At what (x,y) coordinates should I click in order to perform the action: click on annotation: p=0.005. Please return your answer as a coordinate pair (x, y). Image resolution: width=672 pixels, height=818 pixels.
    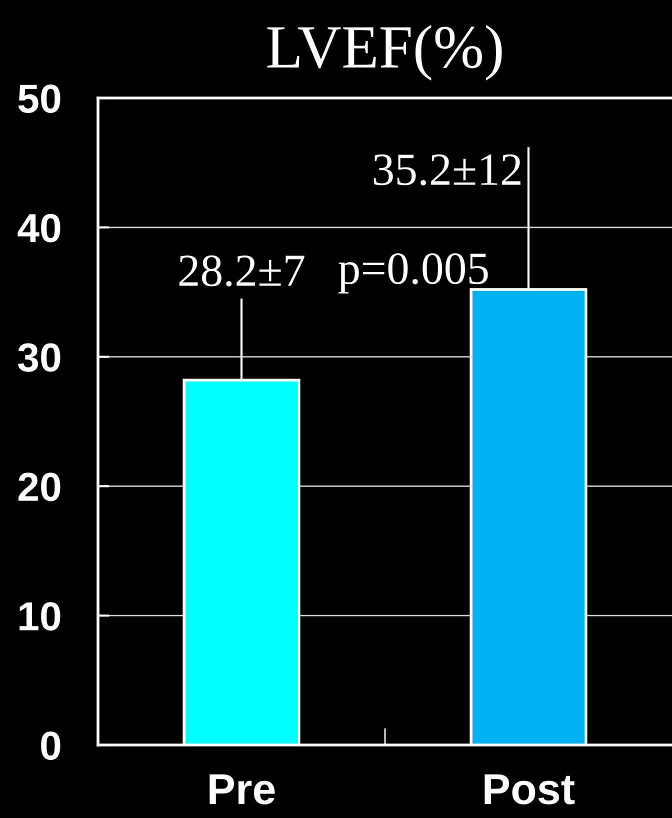
    Looking at the image, I should click on (413, 273).